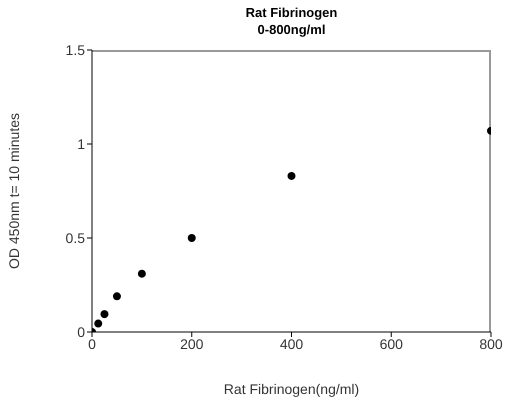  What do you see at coordinates (291, 29) in the screenshot?
I see `chart-subtitle: 0-800ng/ml` at bounding box center [291, 29].